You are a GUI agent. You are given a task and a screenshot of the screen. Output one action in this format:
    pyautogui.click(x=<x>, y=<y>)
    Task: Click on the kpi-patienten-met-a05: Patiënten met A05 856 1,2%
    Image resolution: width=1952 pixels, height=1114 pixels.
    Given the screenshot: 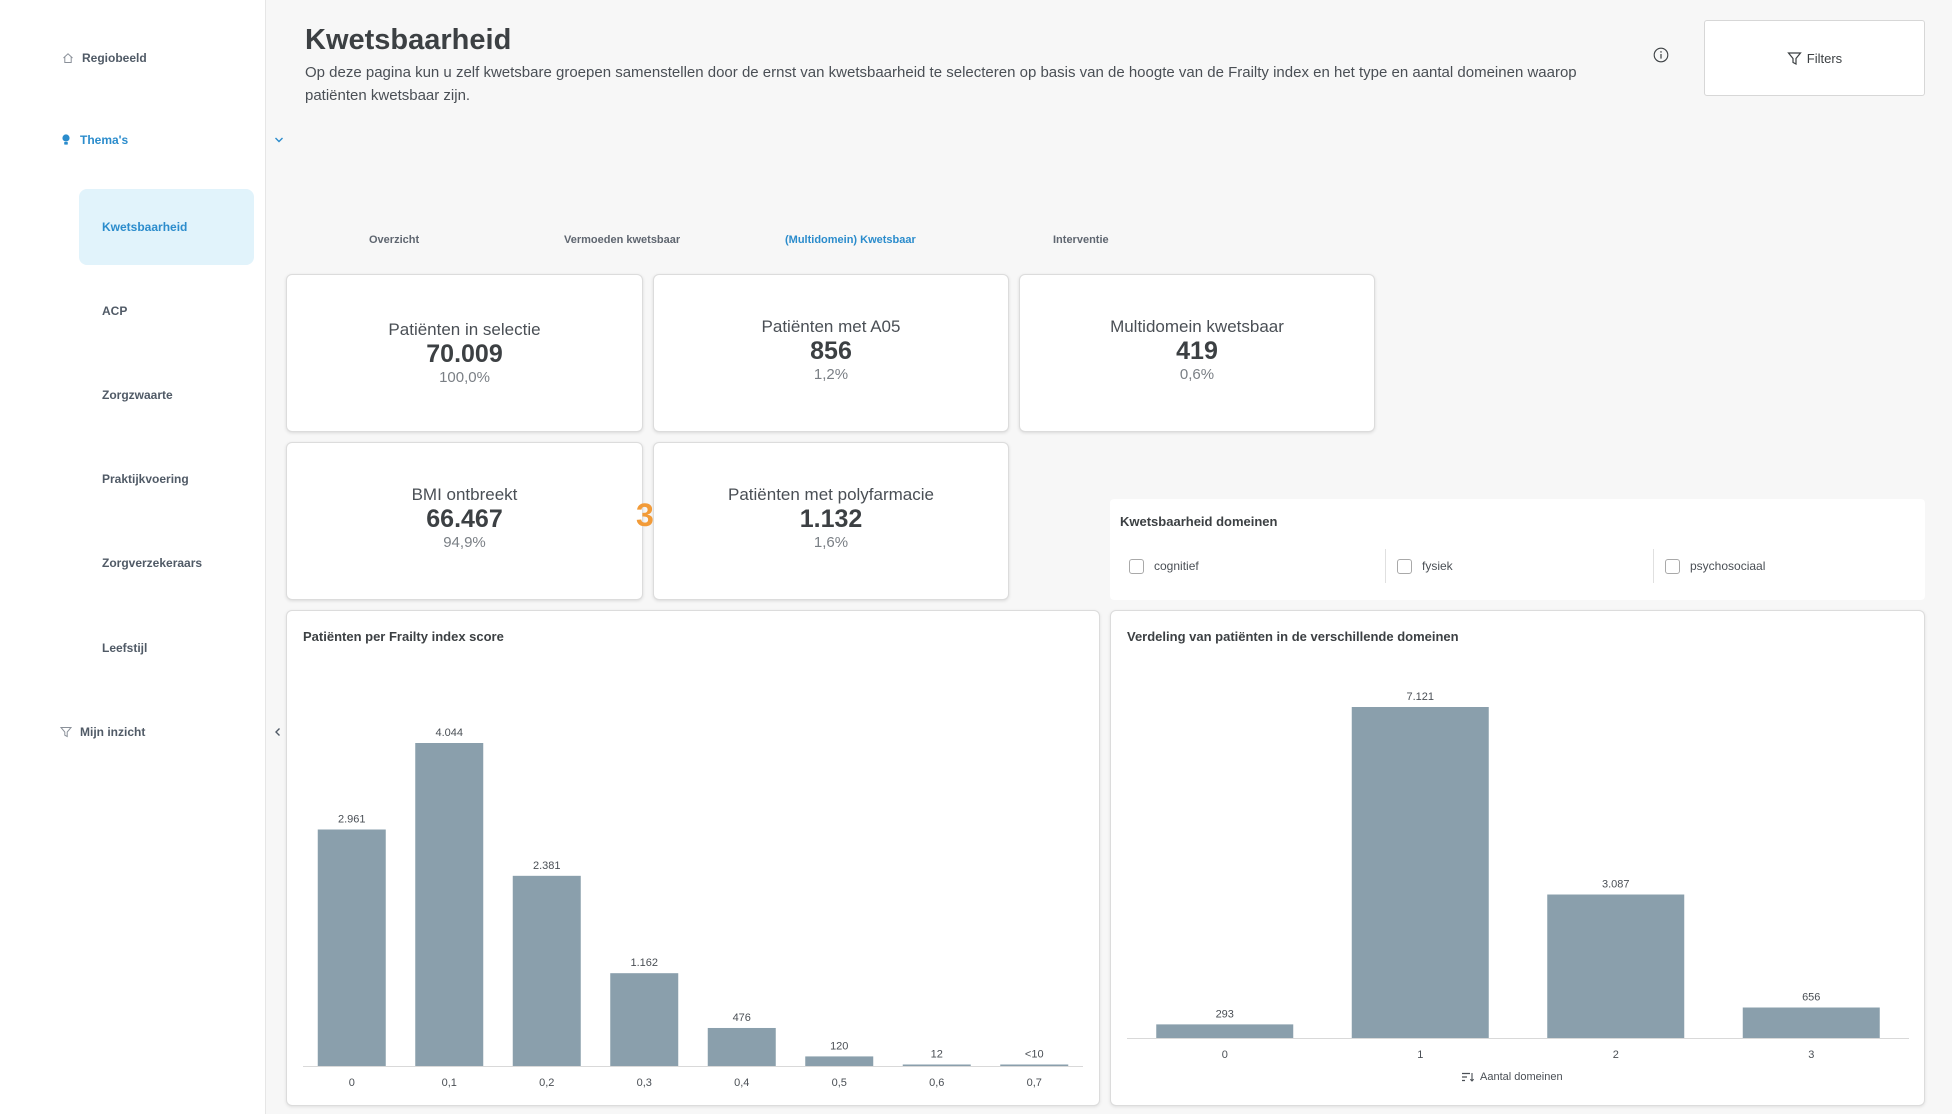 What is the action you would take?
    pyautogui.click(x=831, y=353)
    